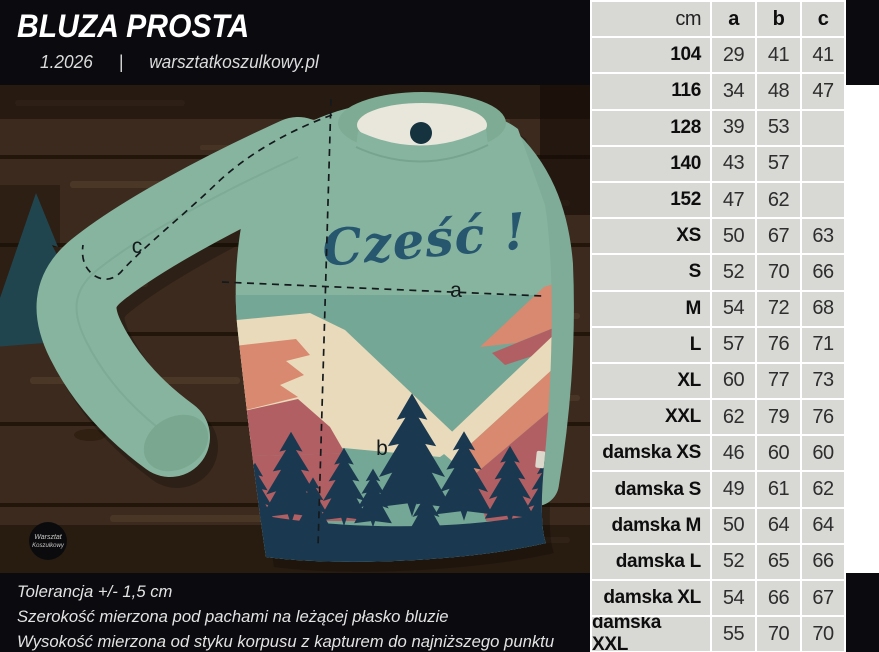 The image size is (879, 652). What do you see at coordinates (823, 634) in the screenshot?
I see `value-c: 70` at bounding box center [823, 634].